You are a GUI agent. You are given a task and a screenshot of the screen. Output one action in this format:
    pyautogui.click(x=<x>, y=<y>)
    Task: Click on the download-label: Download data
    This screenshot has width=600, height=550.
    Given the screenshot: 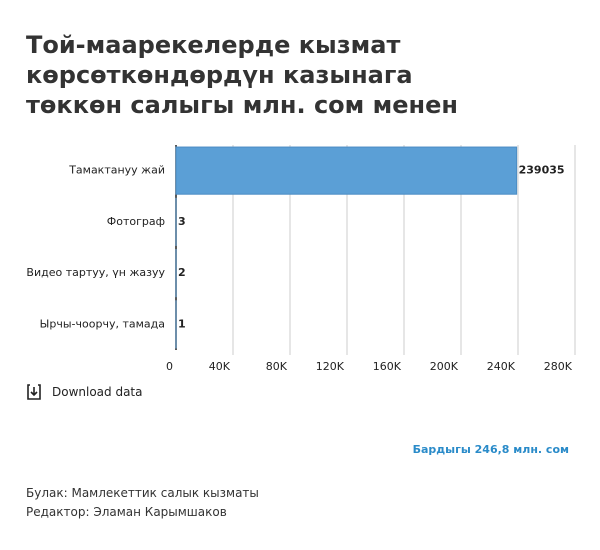 What is the action you would take?
    pyautogui.click(x=97, y=392)
    